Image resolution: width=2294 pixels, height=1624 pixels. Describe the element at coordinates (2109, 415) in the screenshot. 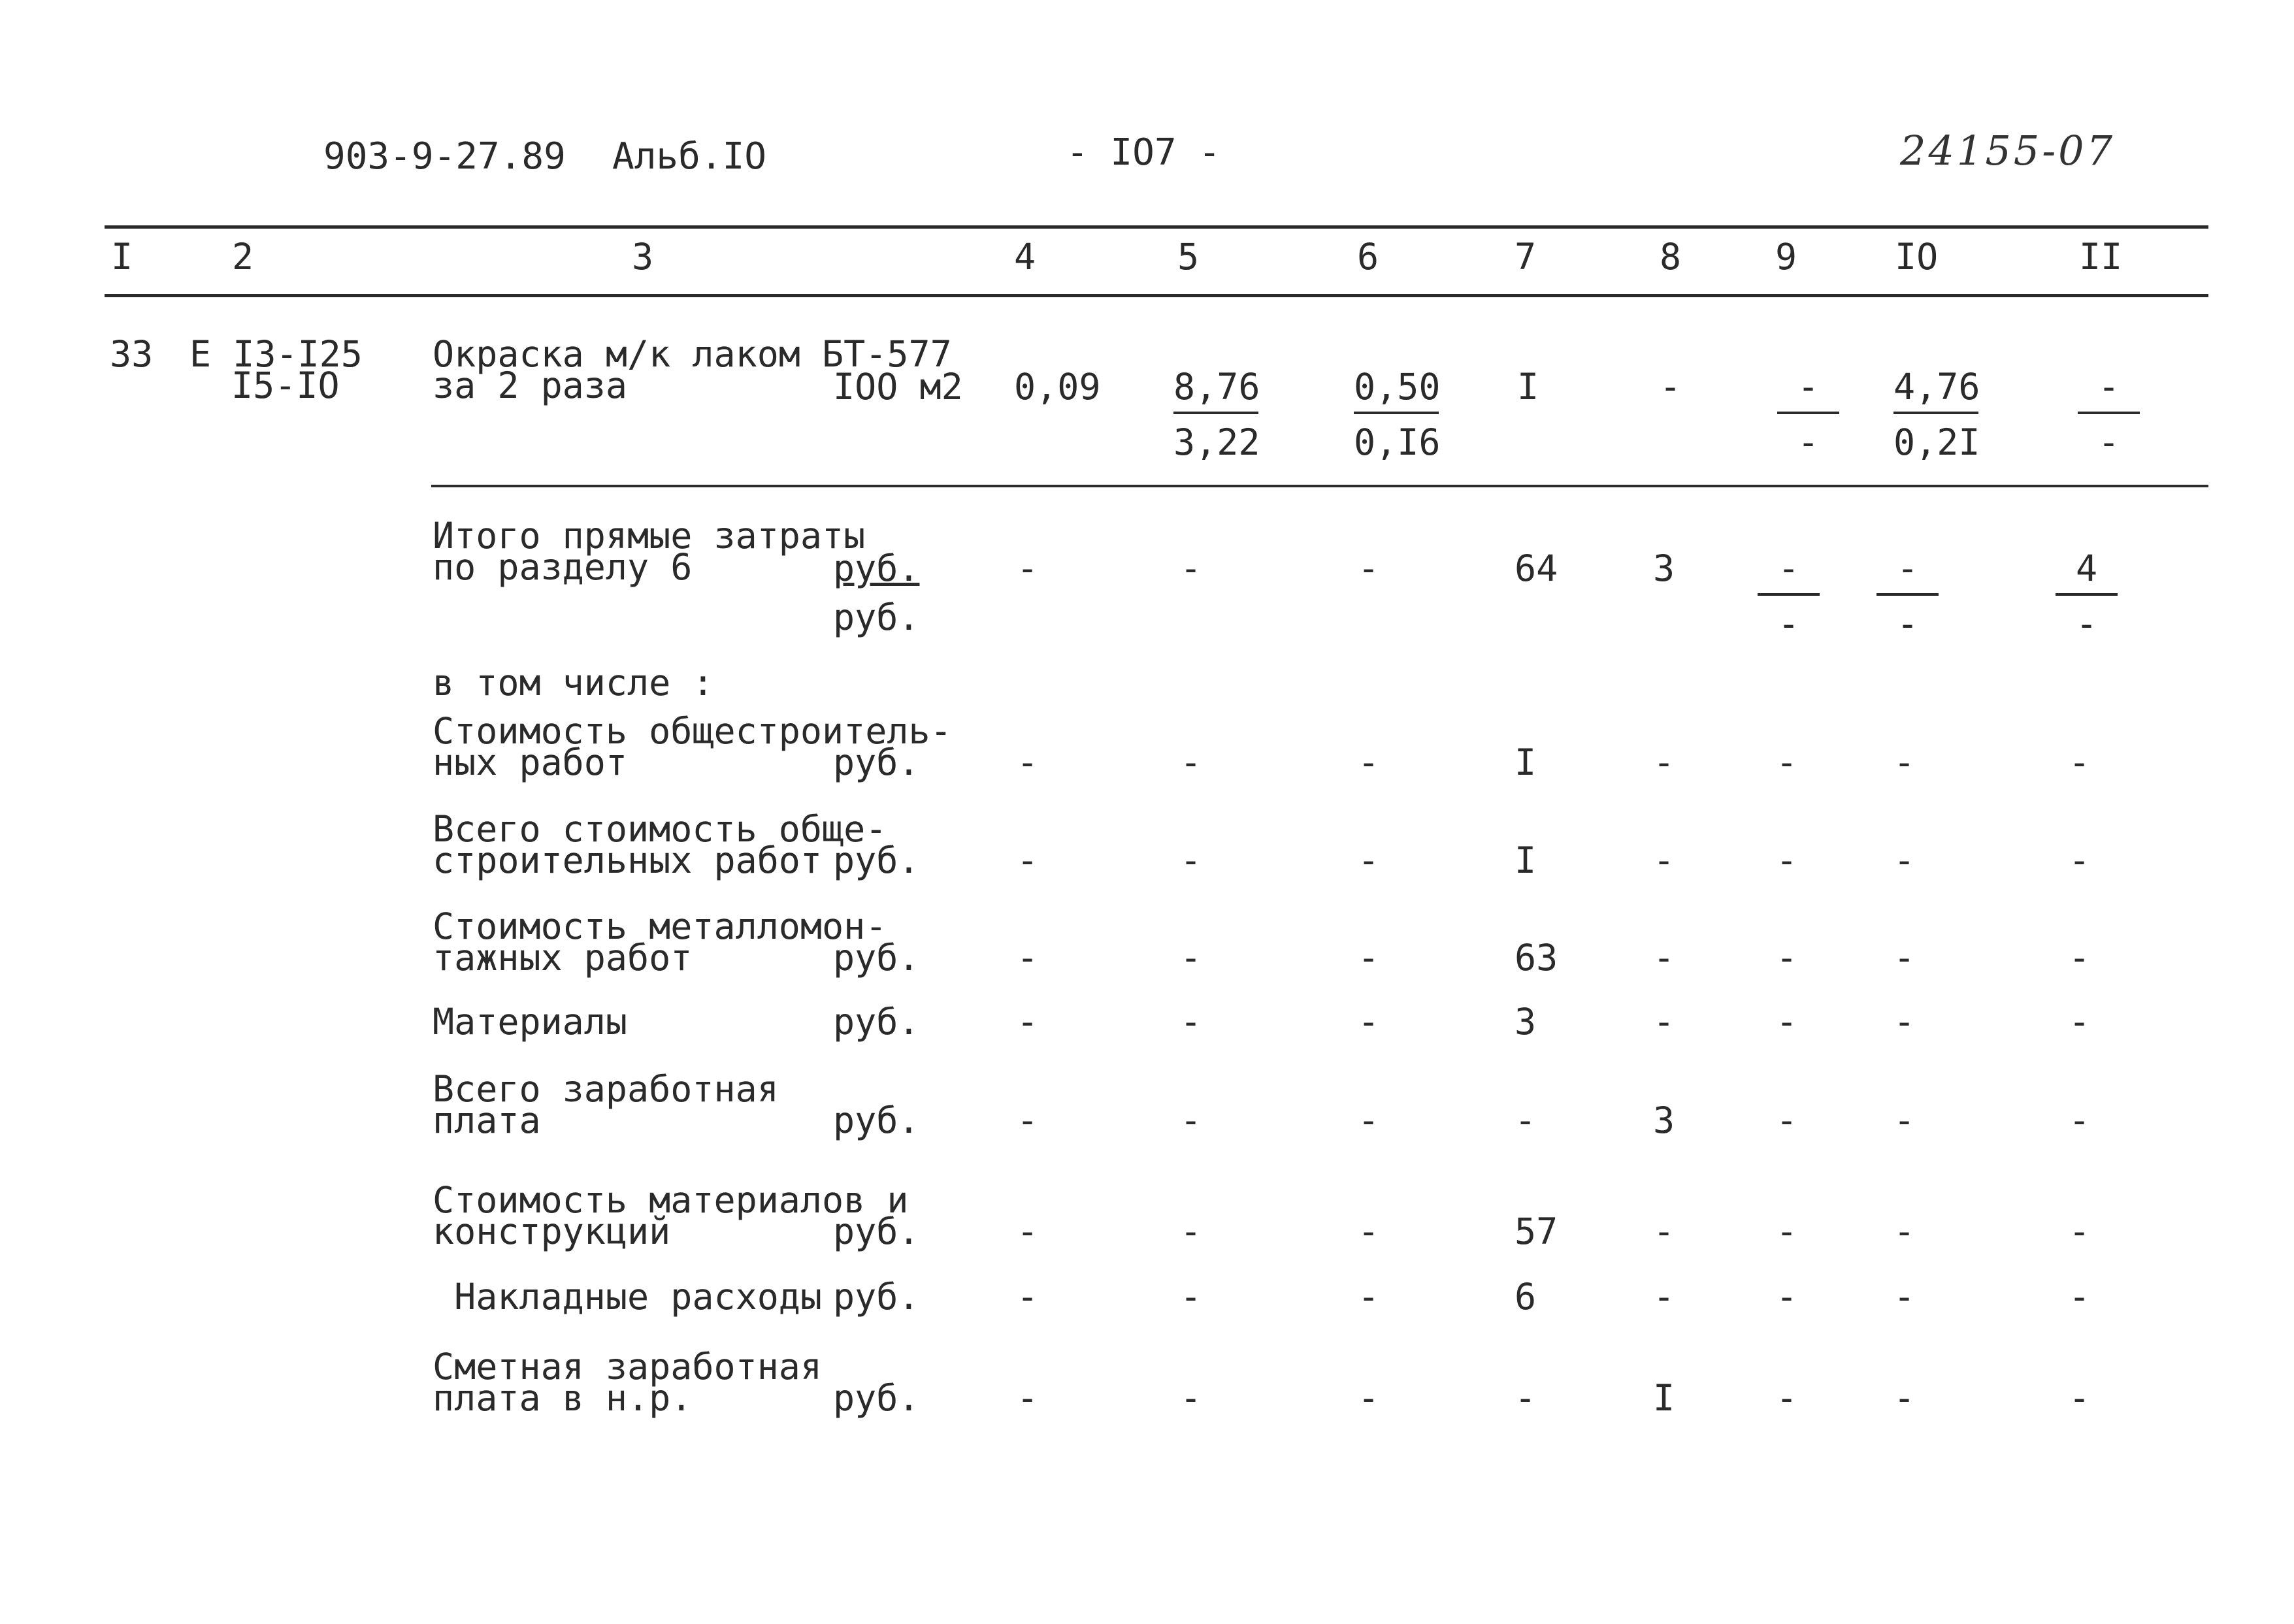

I see `item-col11-fraction: - -` at that location.